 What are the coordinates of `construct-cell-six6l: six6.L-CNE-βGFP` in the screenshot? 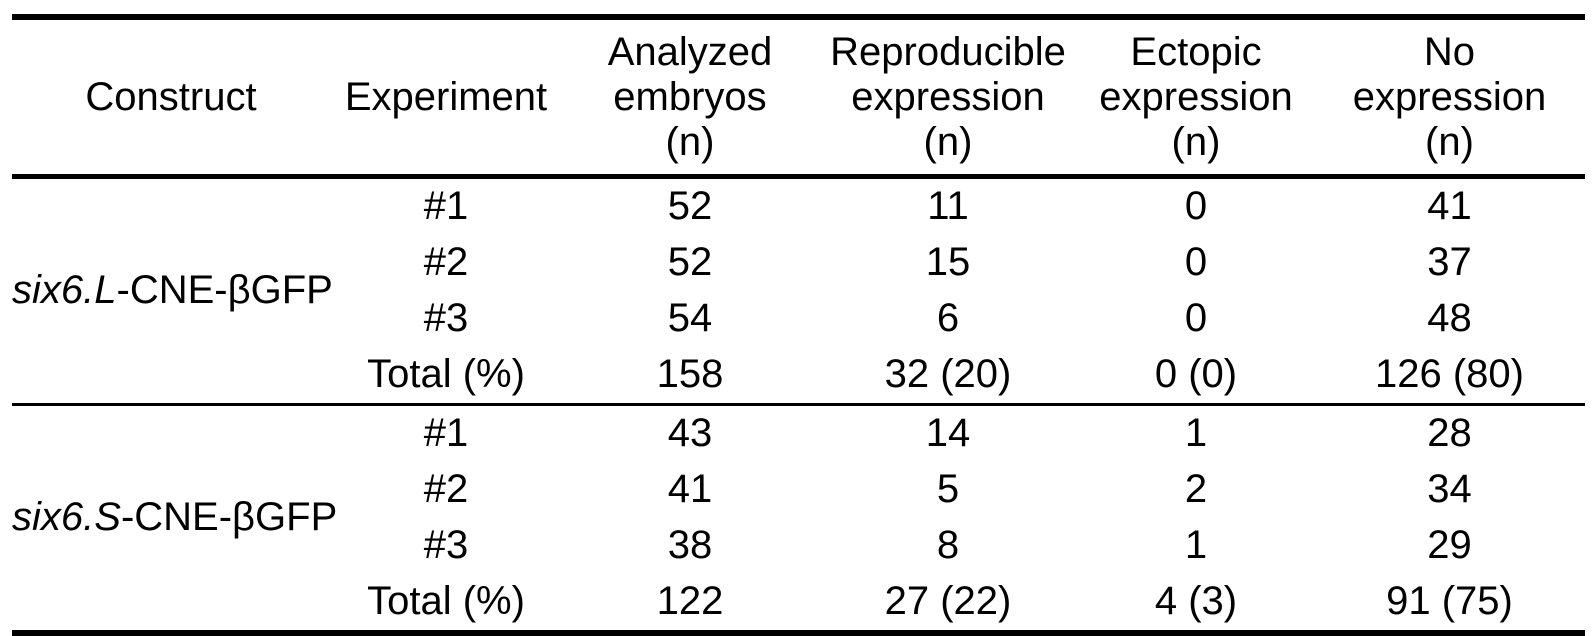 It's located at (172, 290).